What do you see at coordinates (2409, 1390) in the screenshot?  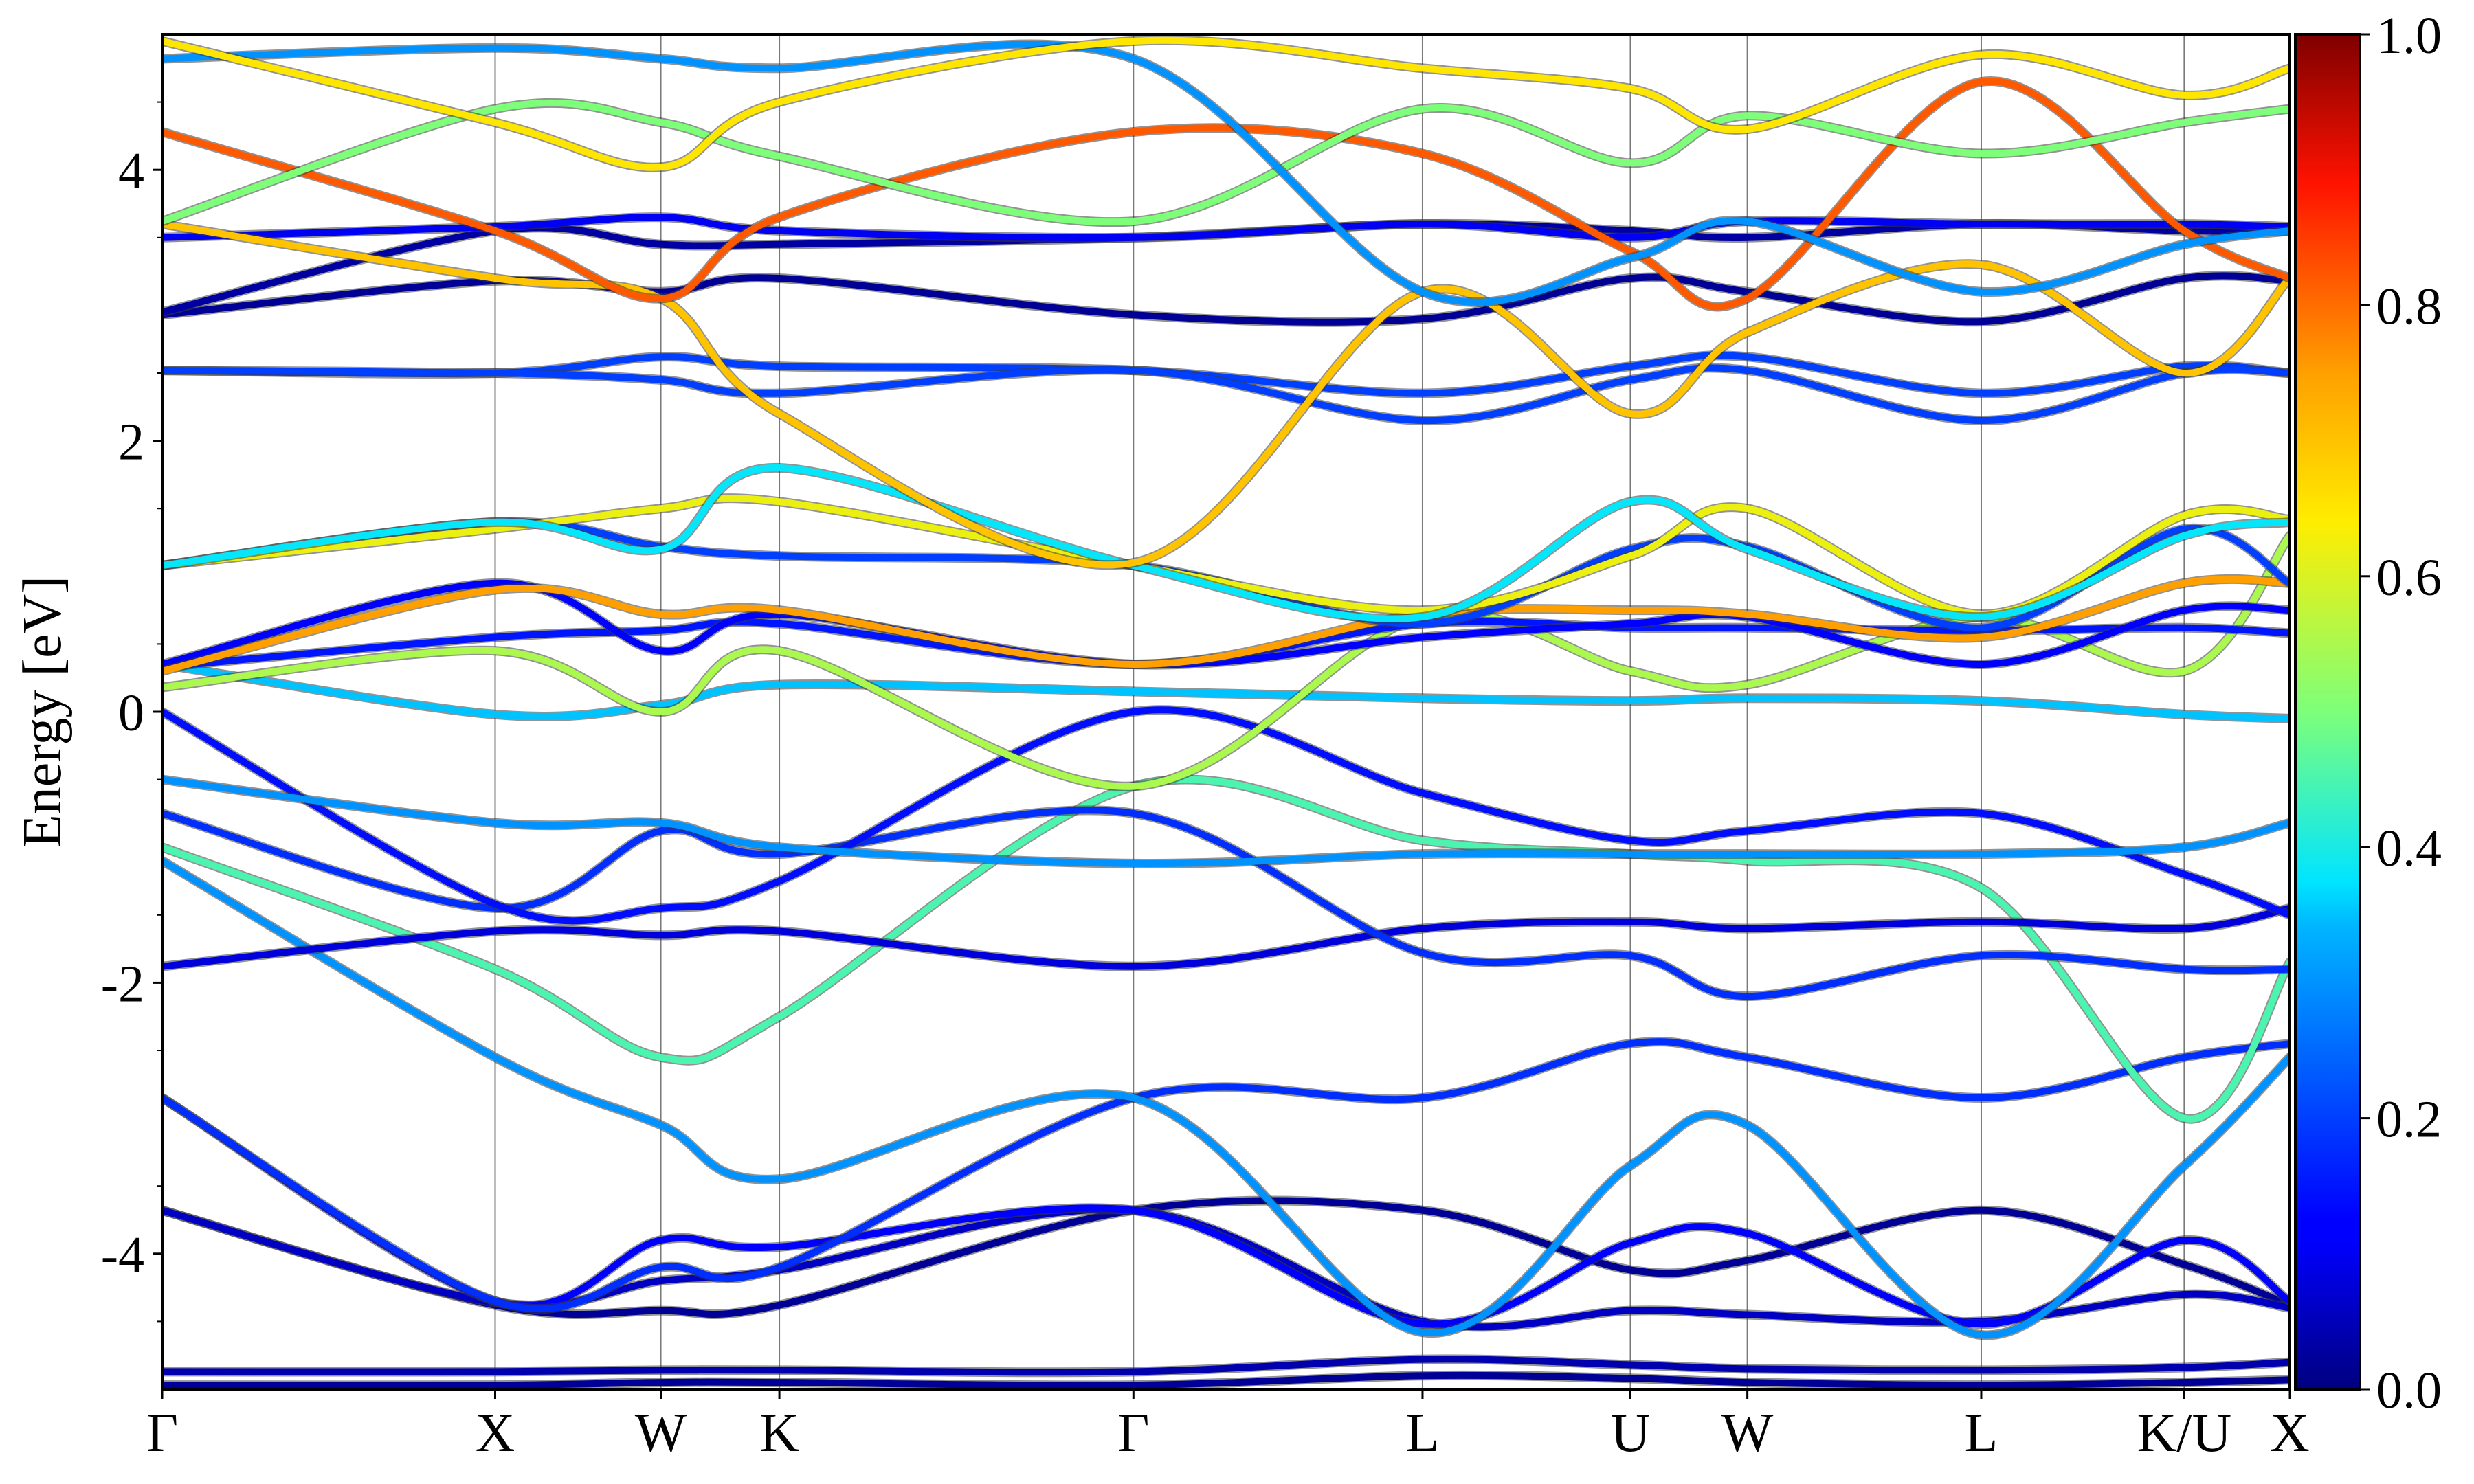 I see `colorbar-tick-label: 0.0` at bounding box center [2409, 1390].